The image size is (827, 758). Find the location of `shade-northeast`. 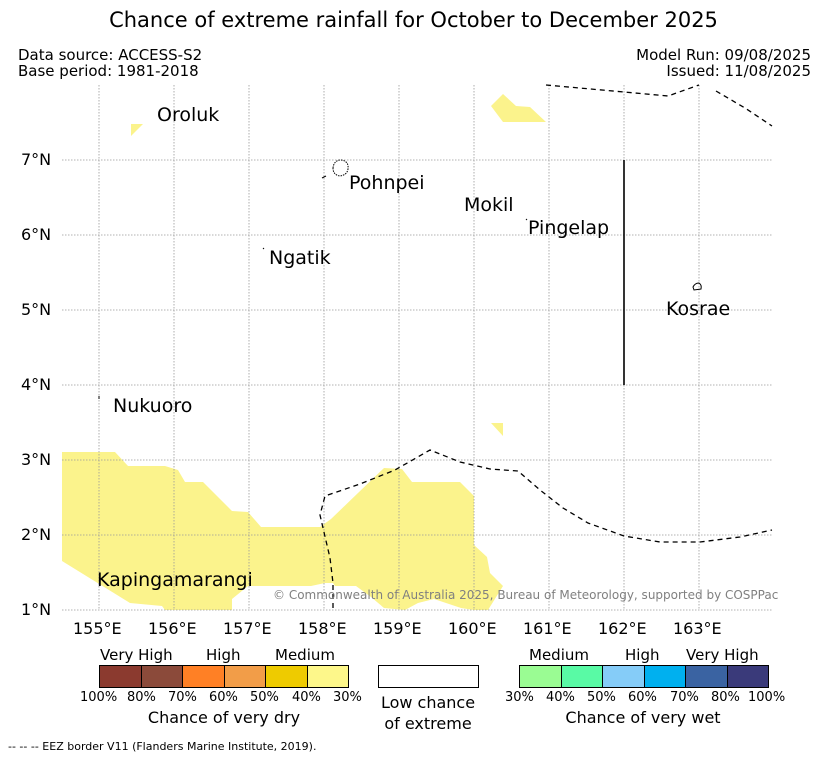

shade-northeast is located at coordinates (518, 108).